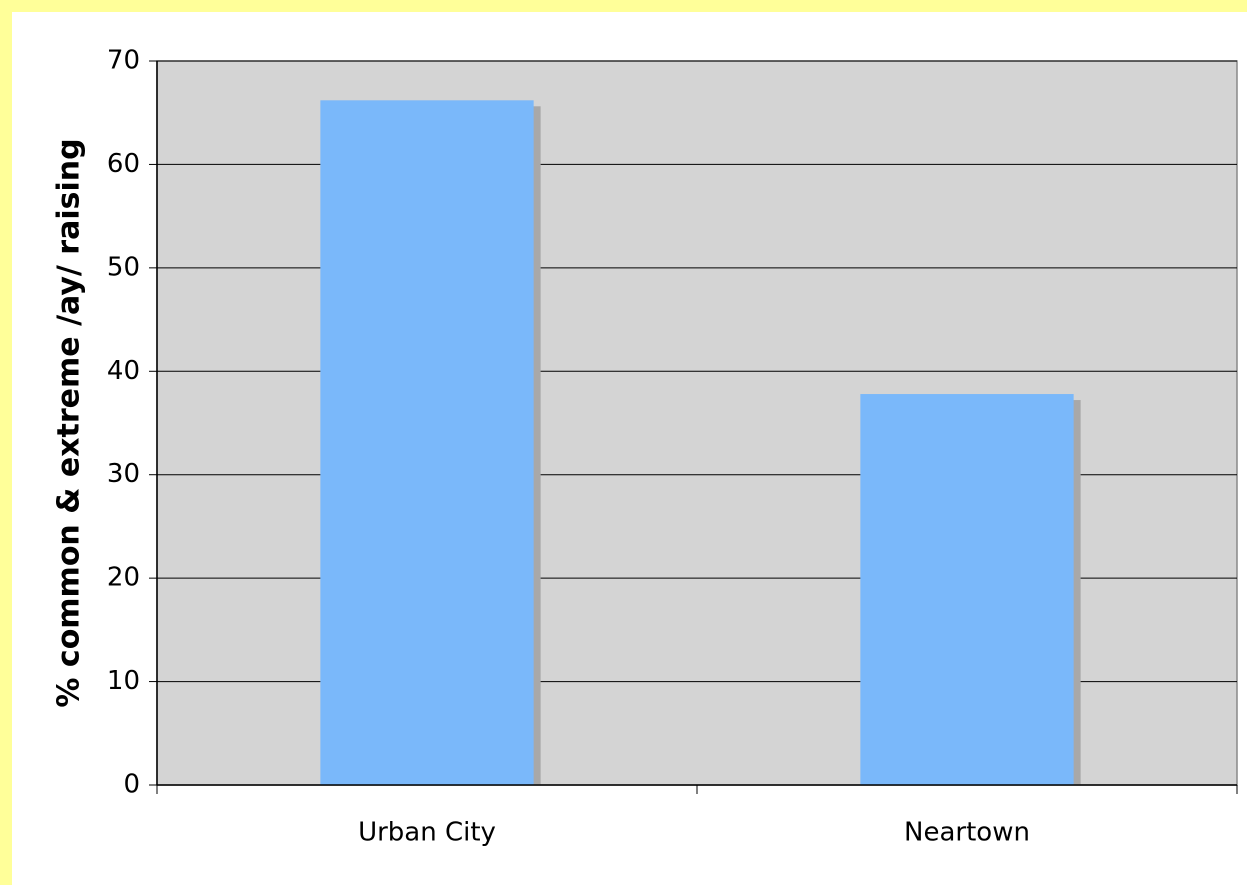 This screenshot has height=889, width=1247. I want to click on y-tick-label: 20, so click(123, 578).